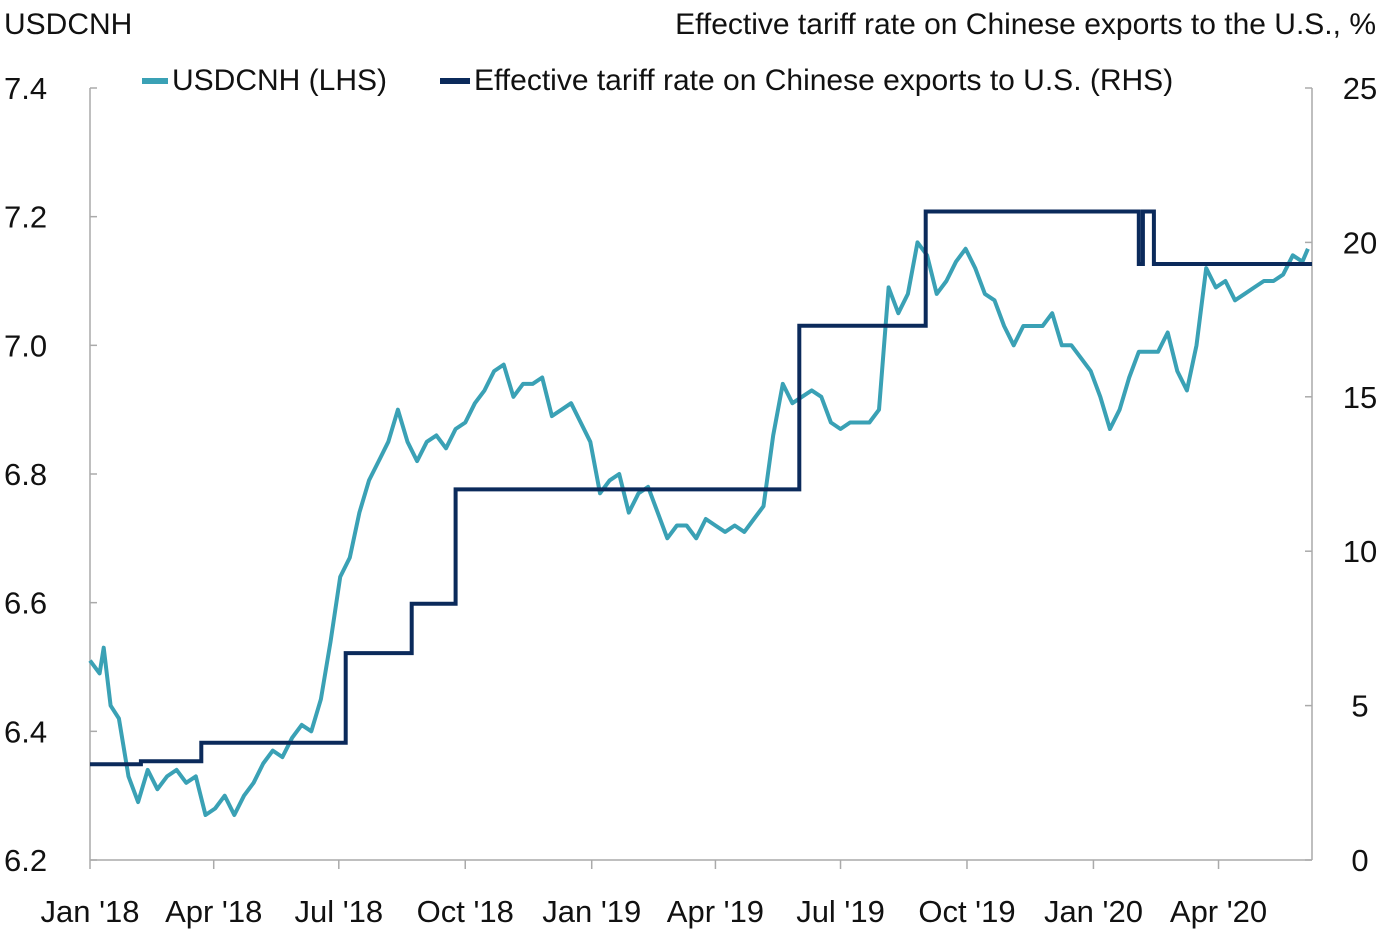  I want to click on left-tick-label: 7.0, so click(25, 345).